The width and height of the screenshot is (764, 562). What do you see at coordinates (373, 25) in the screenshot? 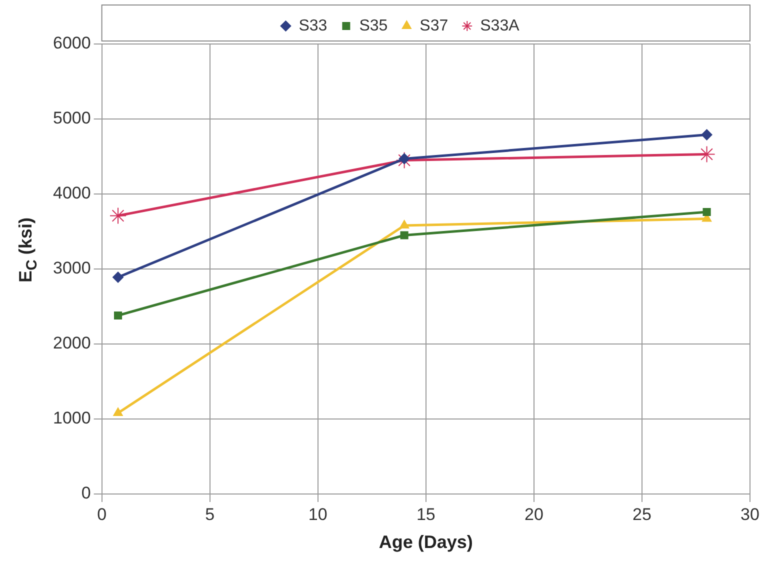
I see `legend-label: S35` at bounding box center [373, 25].